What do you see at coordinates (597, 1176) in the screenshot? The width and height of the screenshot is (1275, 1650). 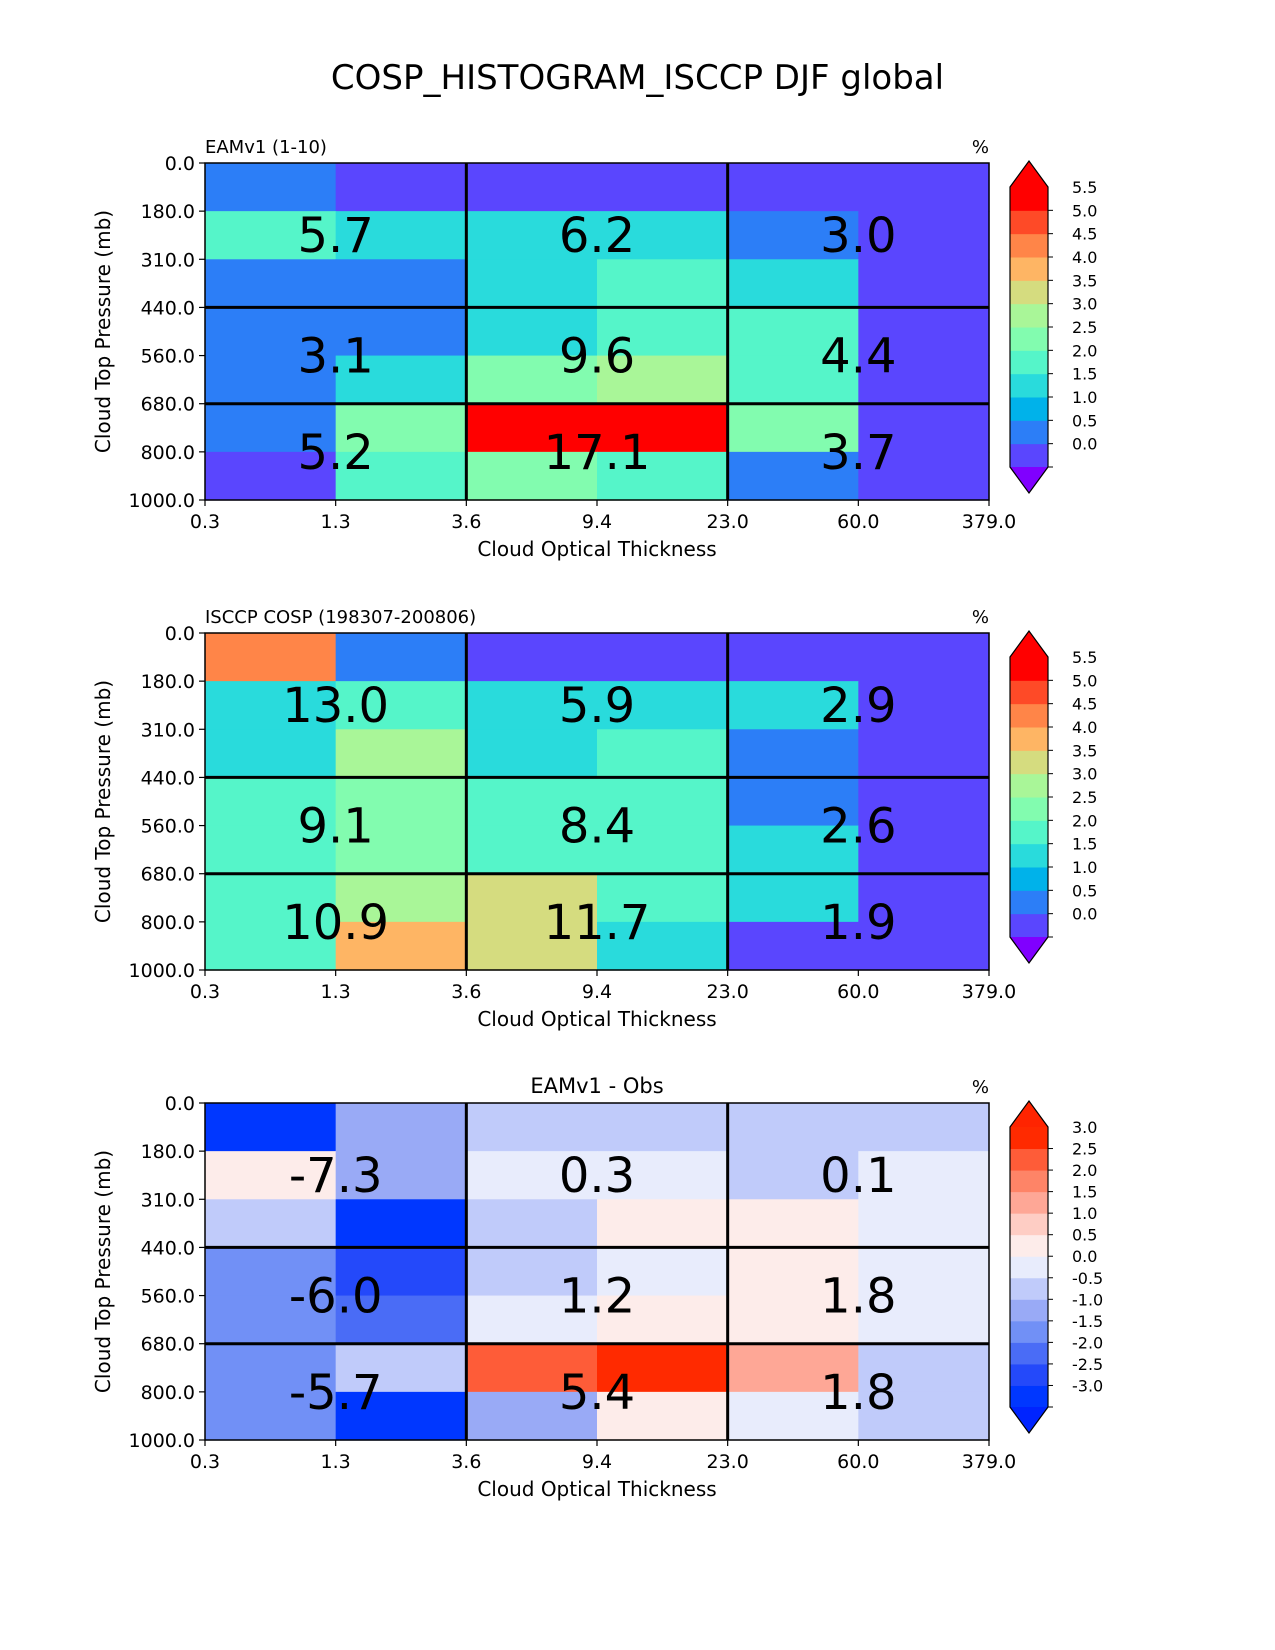 I see `group-value-label: 0.3` at bounding box center [597, 1176].